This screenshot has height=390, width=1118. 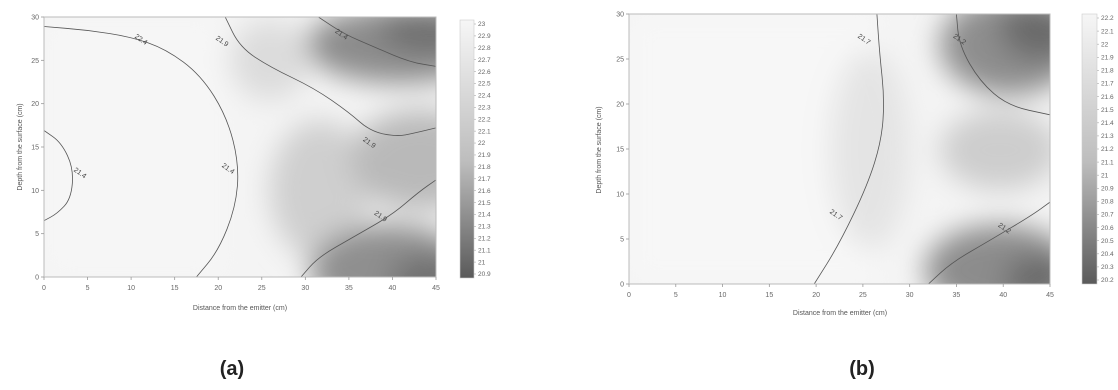 I want to click on y-axis-a: 0 5 10 15 20 25 30, so click(x=37, y=148).